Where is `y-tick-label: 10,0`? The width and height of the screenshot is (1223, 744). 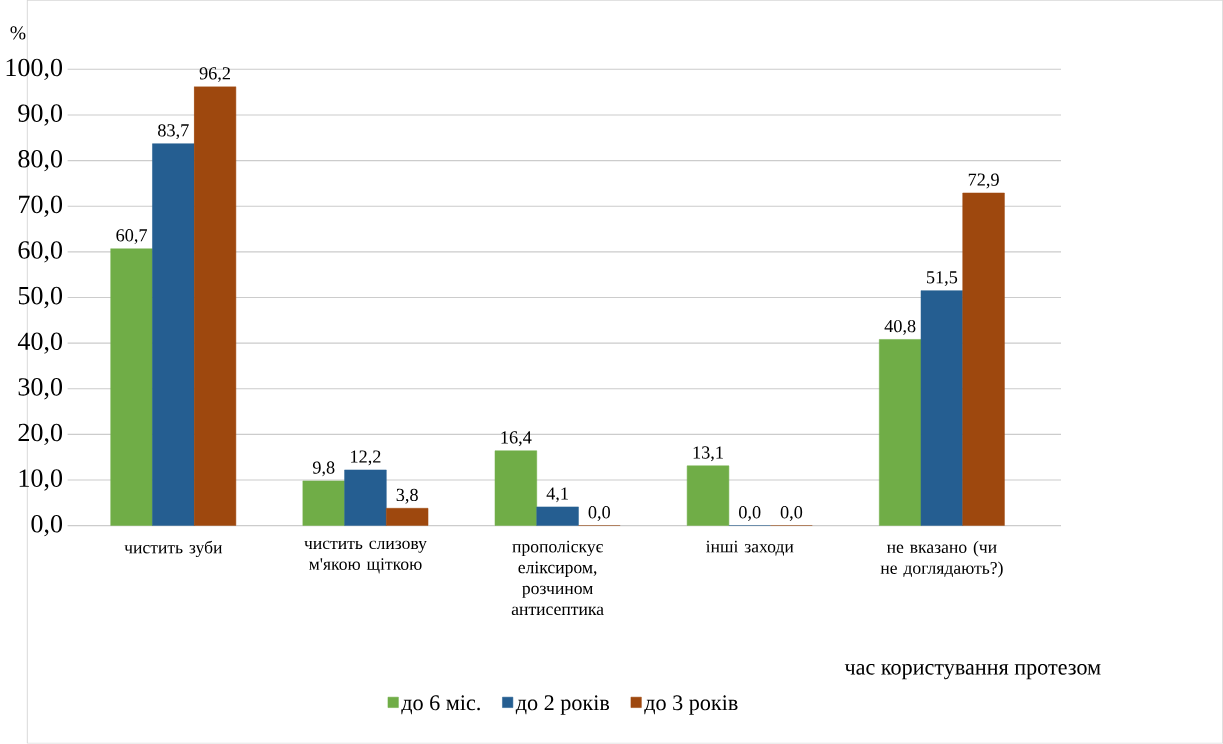
y-tick-label: 10,0 is located at coordinates (41, 480).